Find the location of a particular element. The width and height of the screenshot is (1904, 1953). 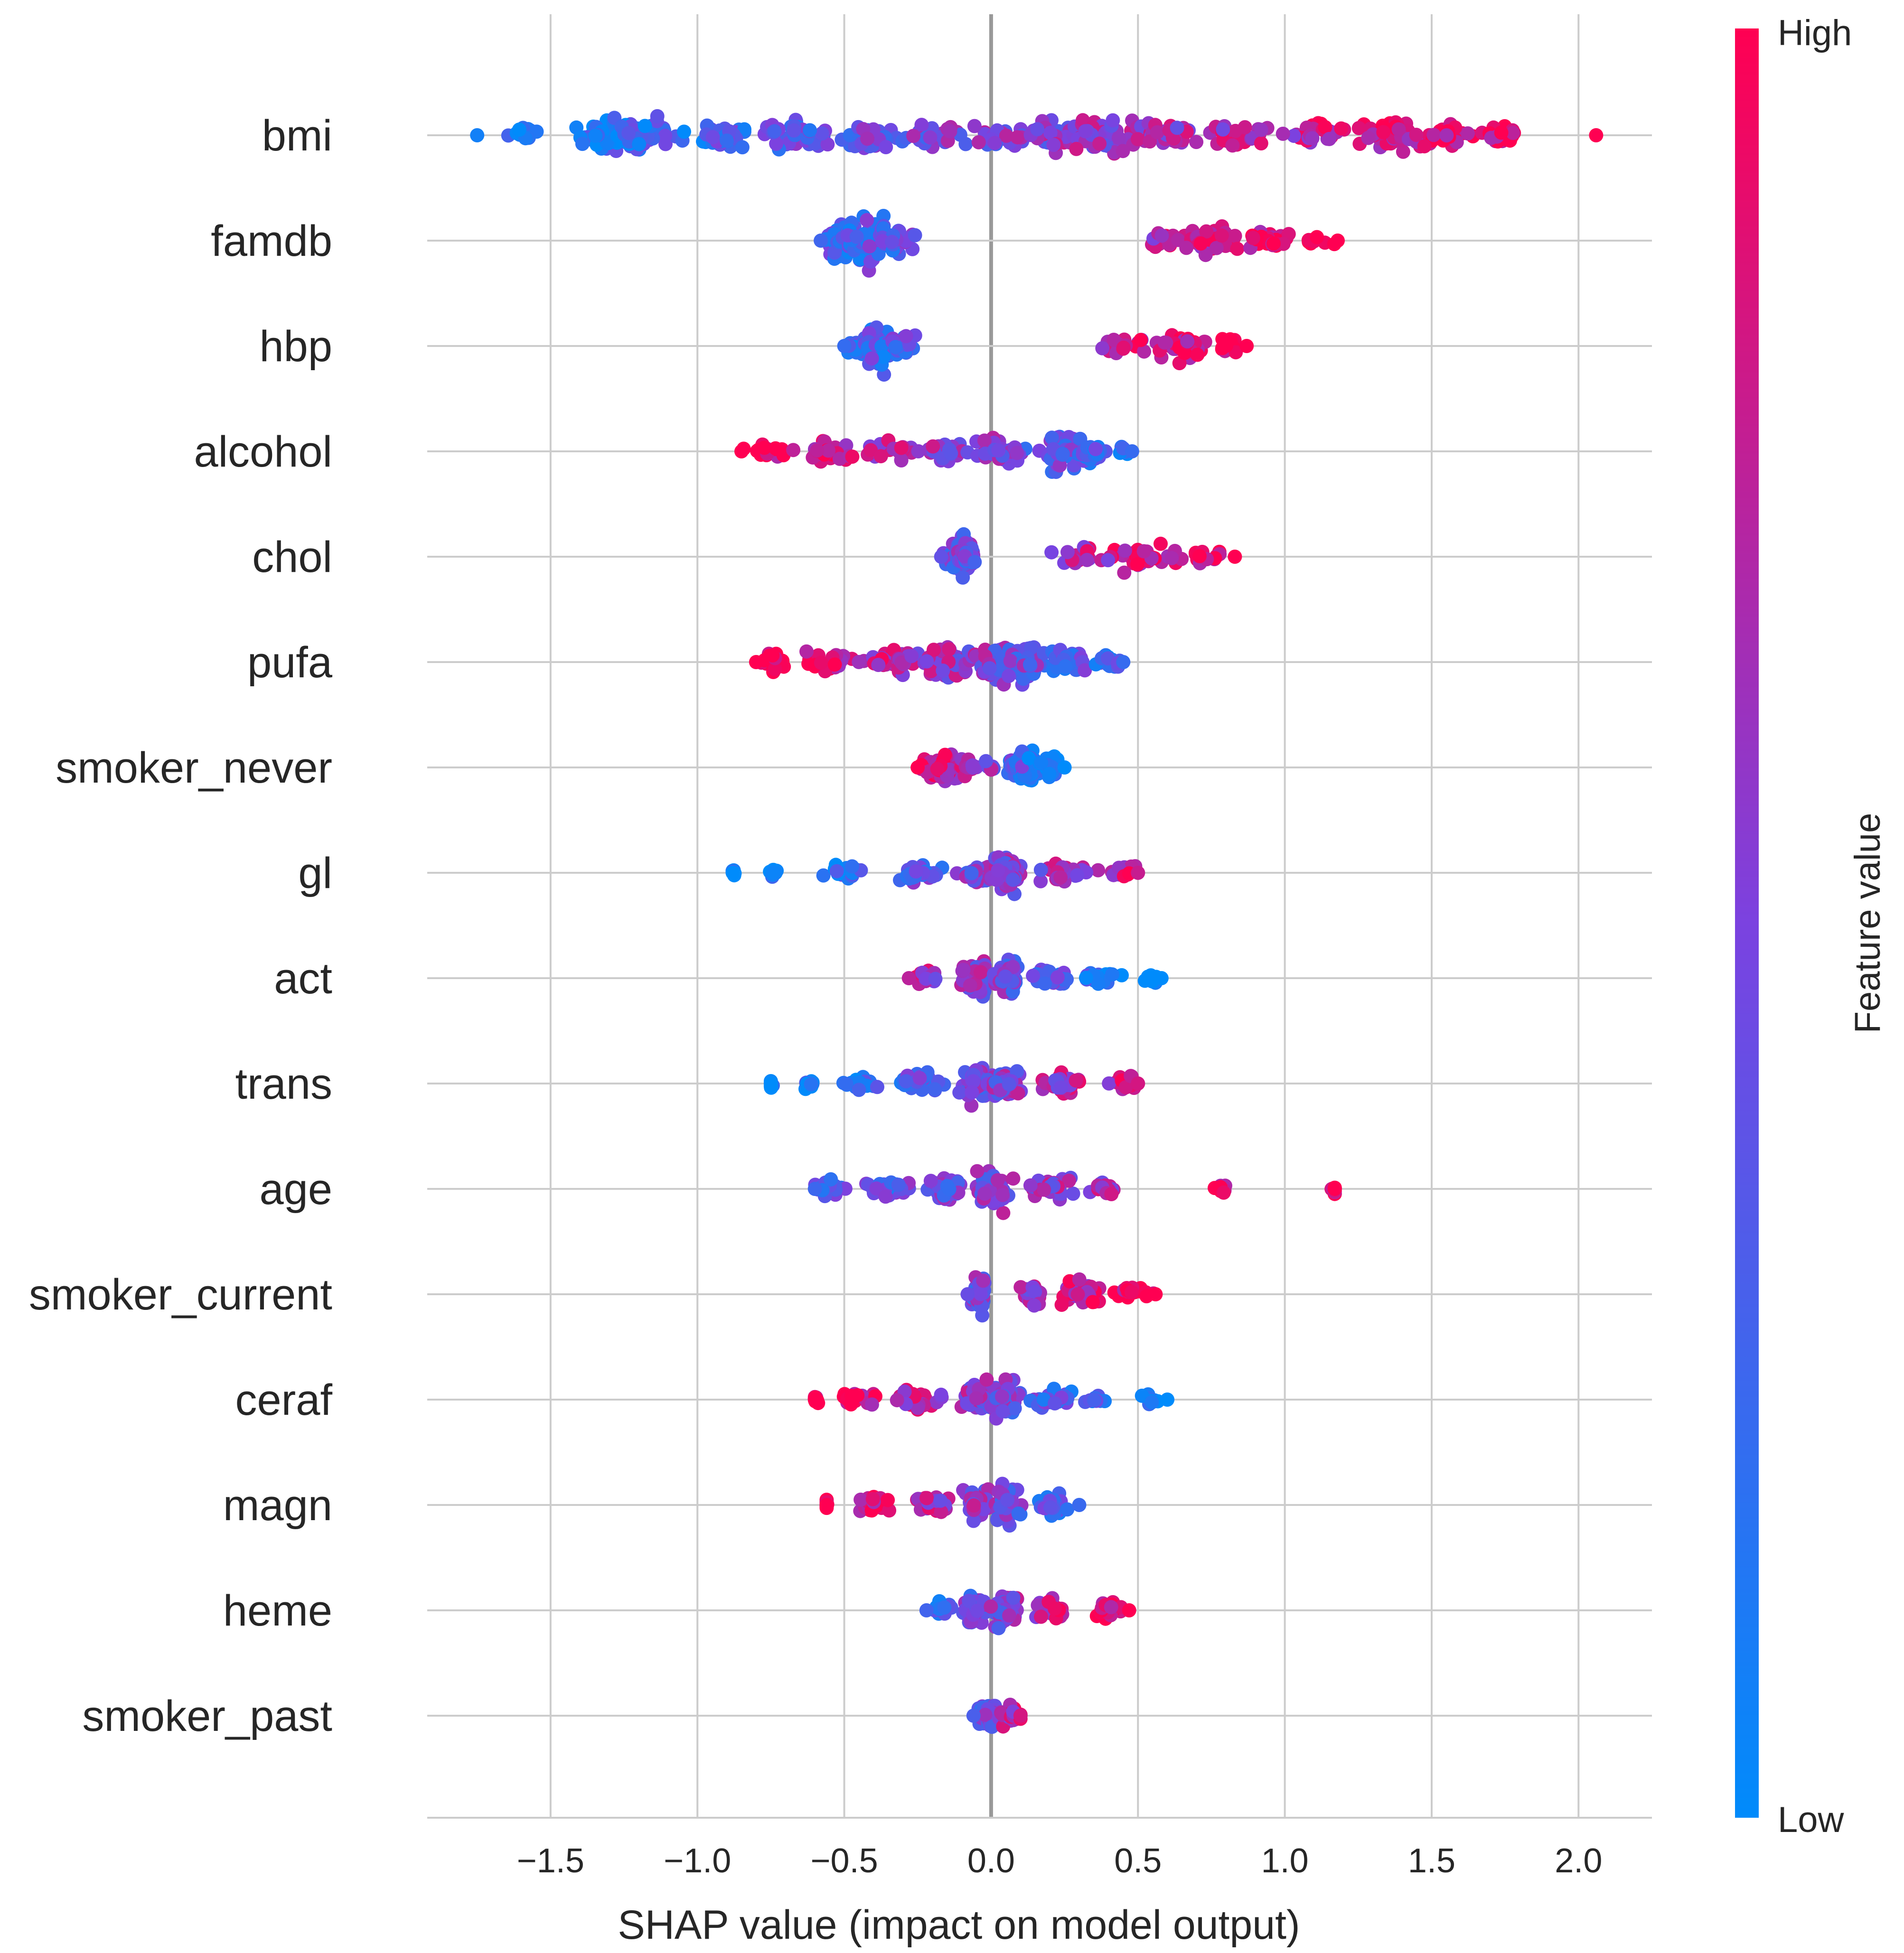

x-tick-label: 1.0 is located at coordinates (1285, 1861).